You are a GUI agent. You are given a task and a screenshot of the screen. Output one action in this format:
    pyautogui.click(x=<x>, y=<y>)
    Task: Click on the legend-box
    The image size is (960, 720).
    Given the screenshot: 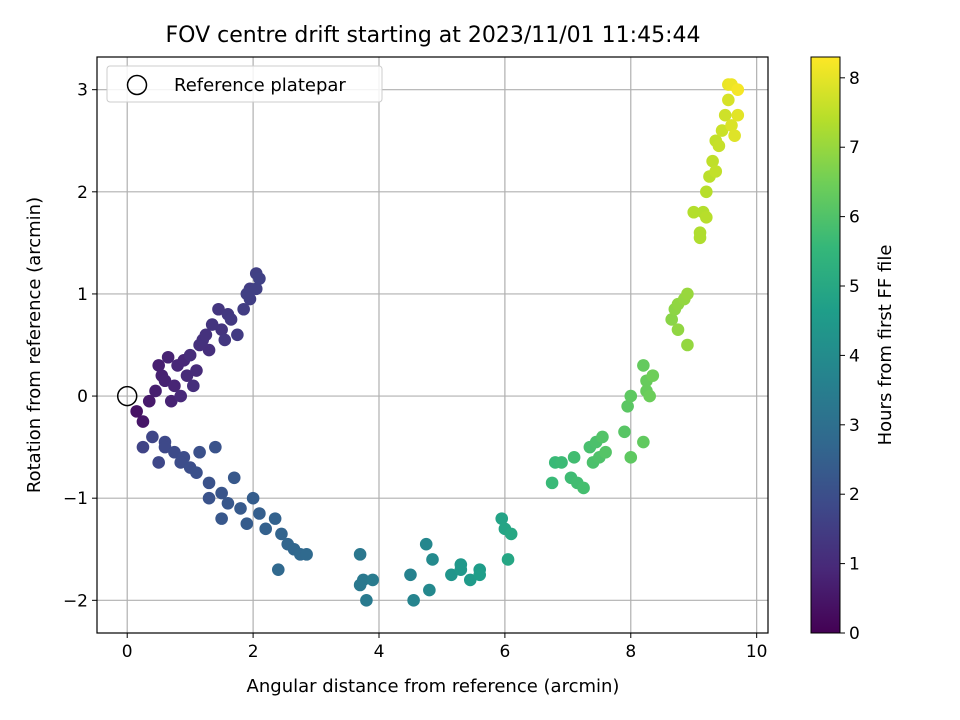 What is the action you would take?
    pyautogui.click(x=244, y=84)
    